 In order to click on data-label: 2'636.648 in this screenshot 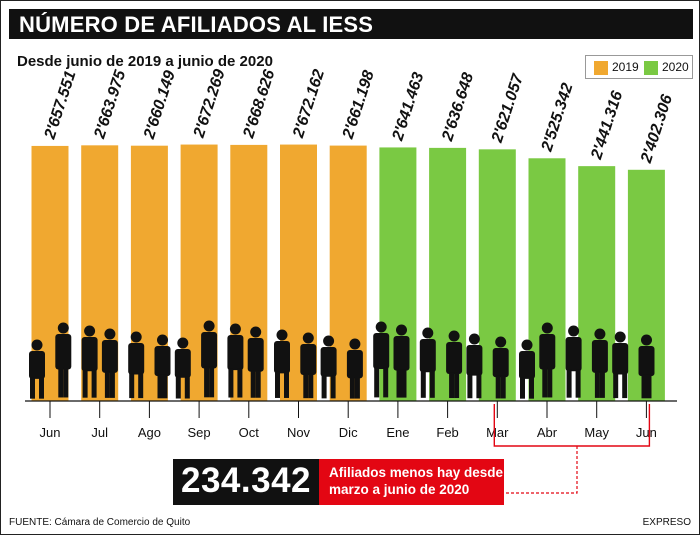, I will do `click(458, 107)`.